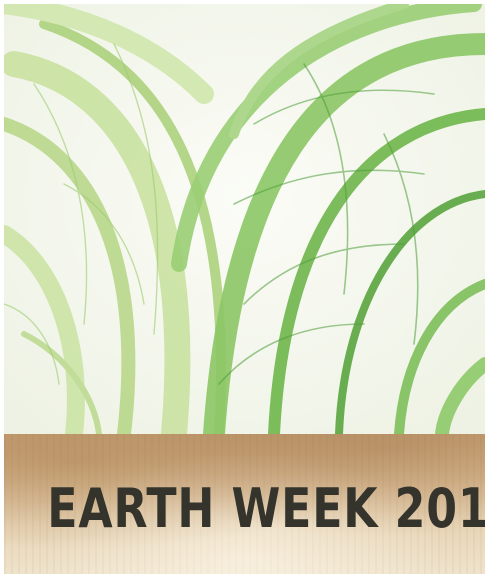 The image size is (489, 578). Describe the element at coordinates (244, 509) in the screenshot. I see `poster-title: EARTH WEEK 2012` at that location.